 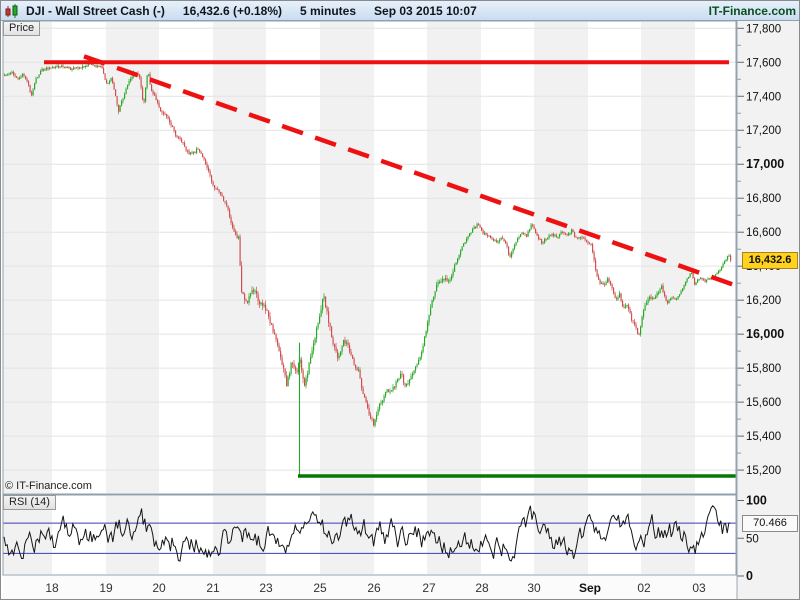 What do you see at coordinates (763, 301) in the screenshot?
I see `svg-text: 16,200` at bounding box center [763, 301].